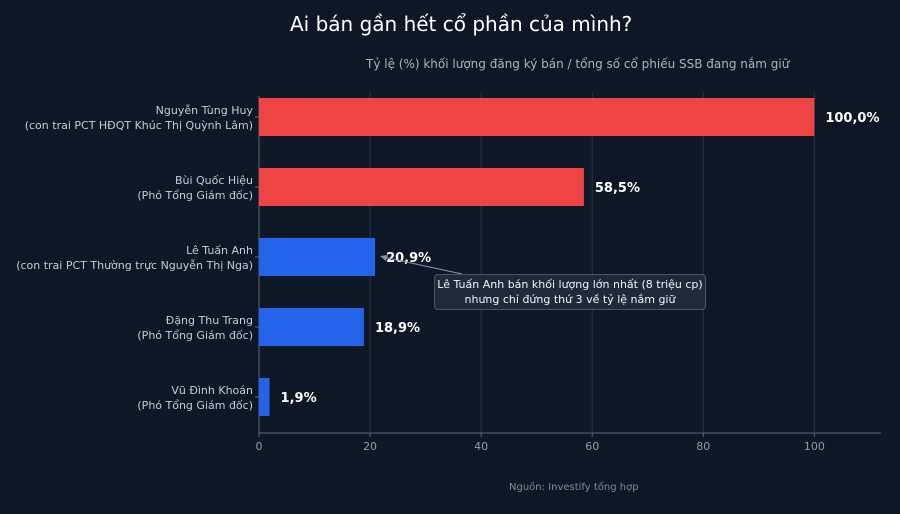  I want to click on chart-title: Ai bán gần hết cổ phần của mình?, so click(461, 24).